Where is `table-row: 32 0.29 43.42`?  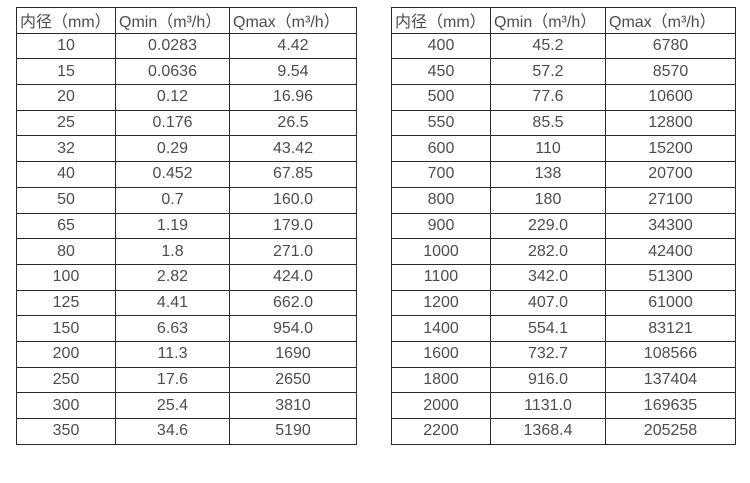
table-row: 32 0.29 43.42 is located at coordinates (186, 149).